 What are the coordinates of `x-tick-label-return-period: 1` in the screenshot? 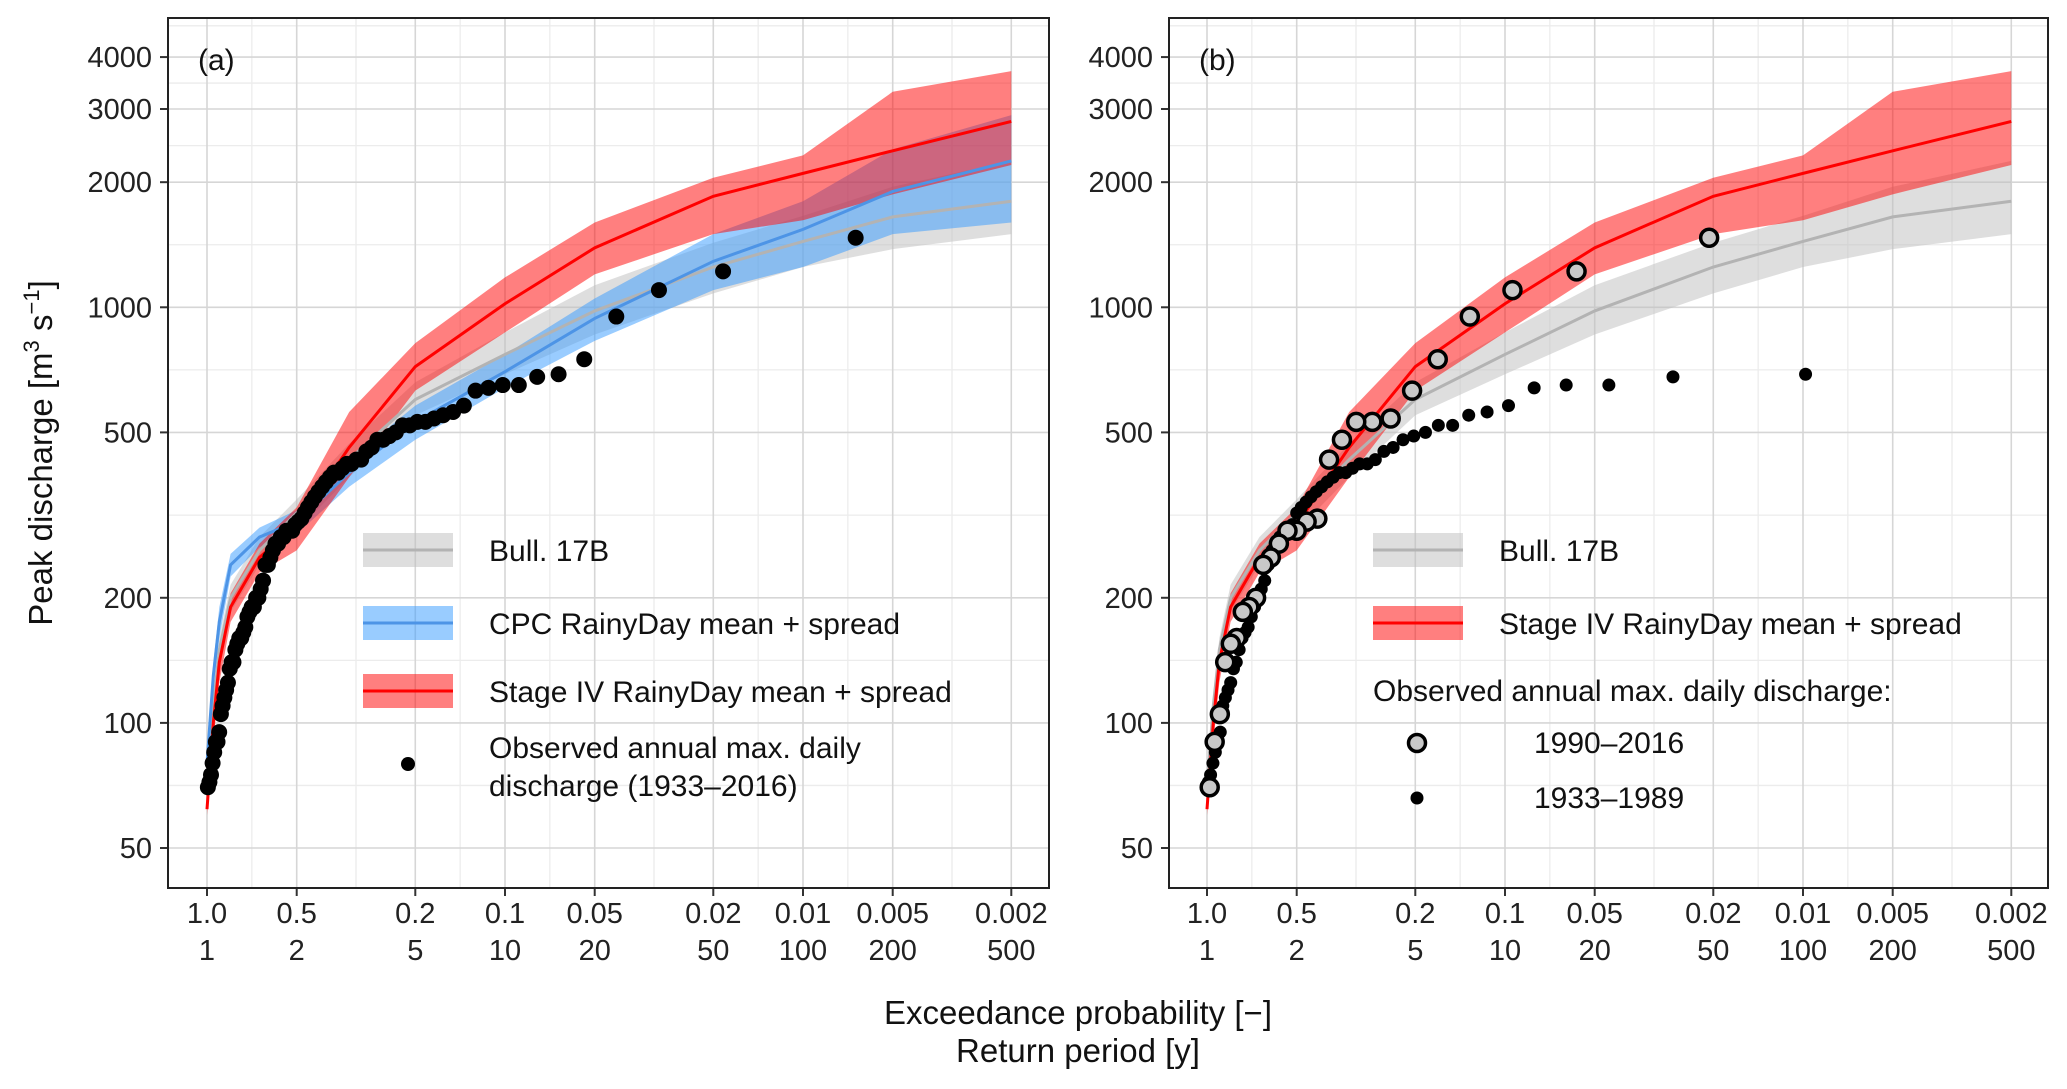 It's located at (207, 951).